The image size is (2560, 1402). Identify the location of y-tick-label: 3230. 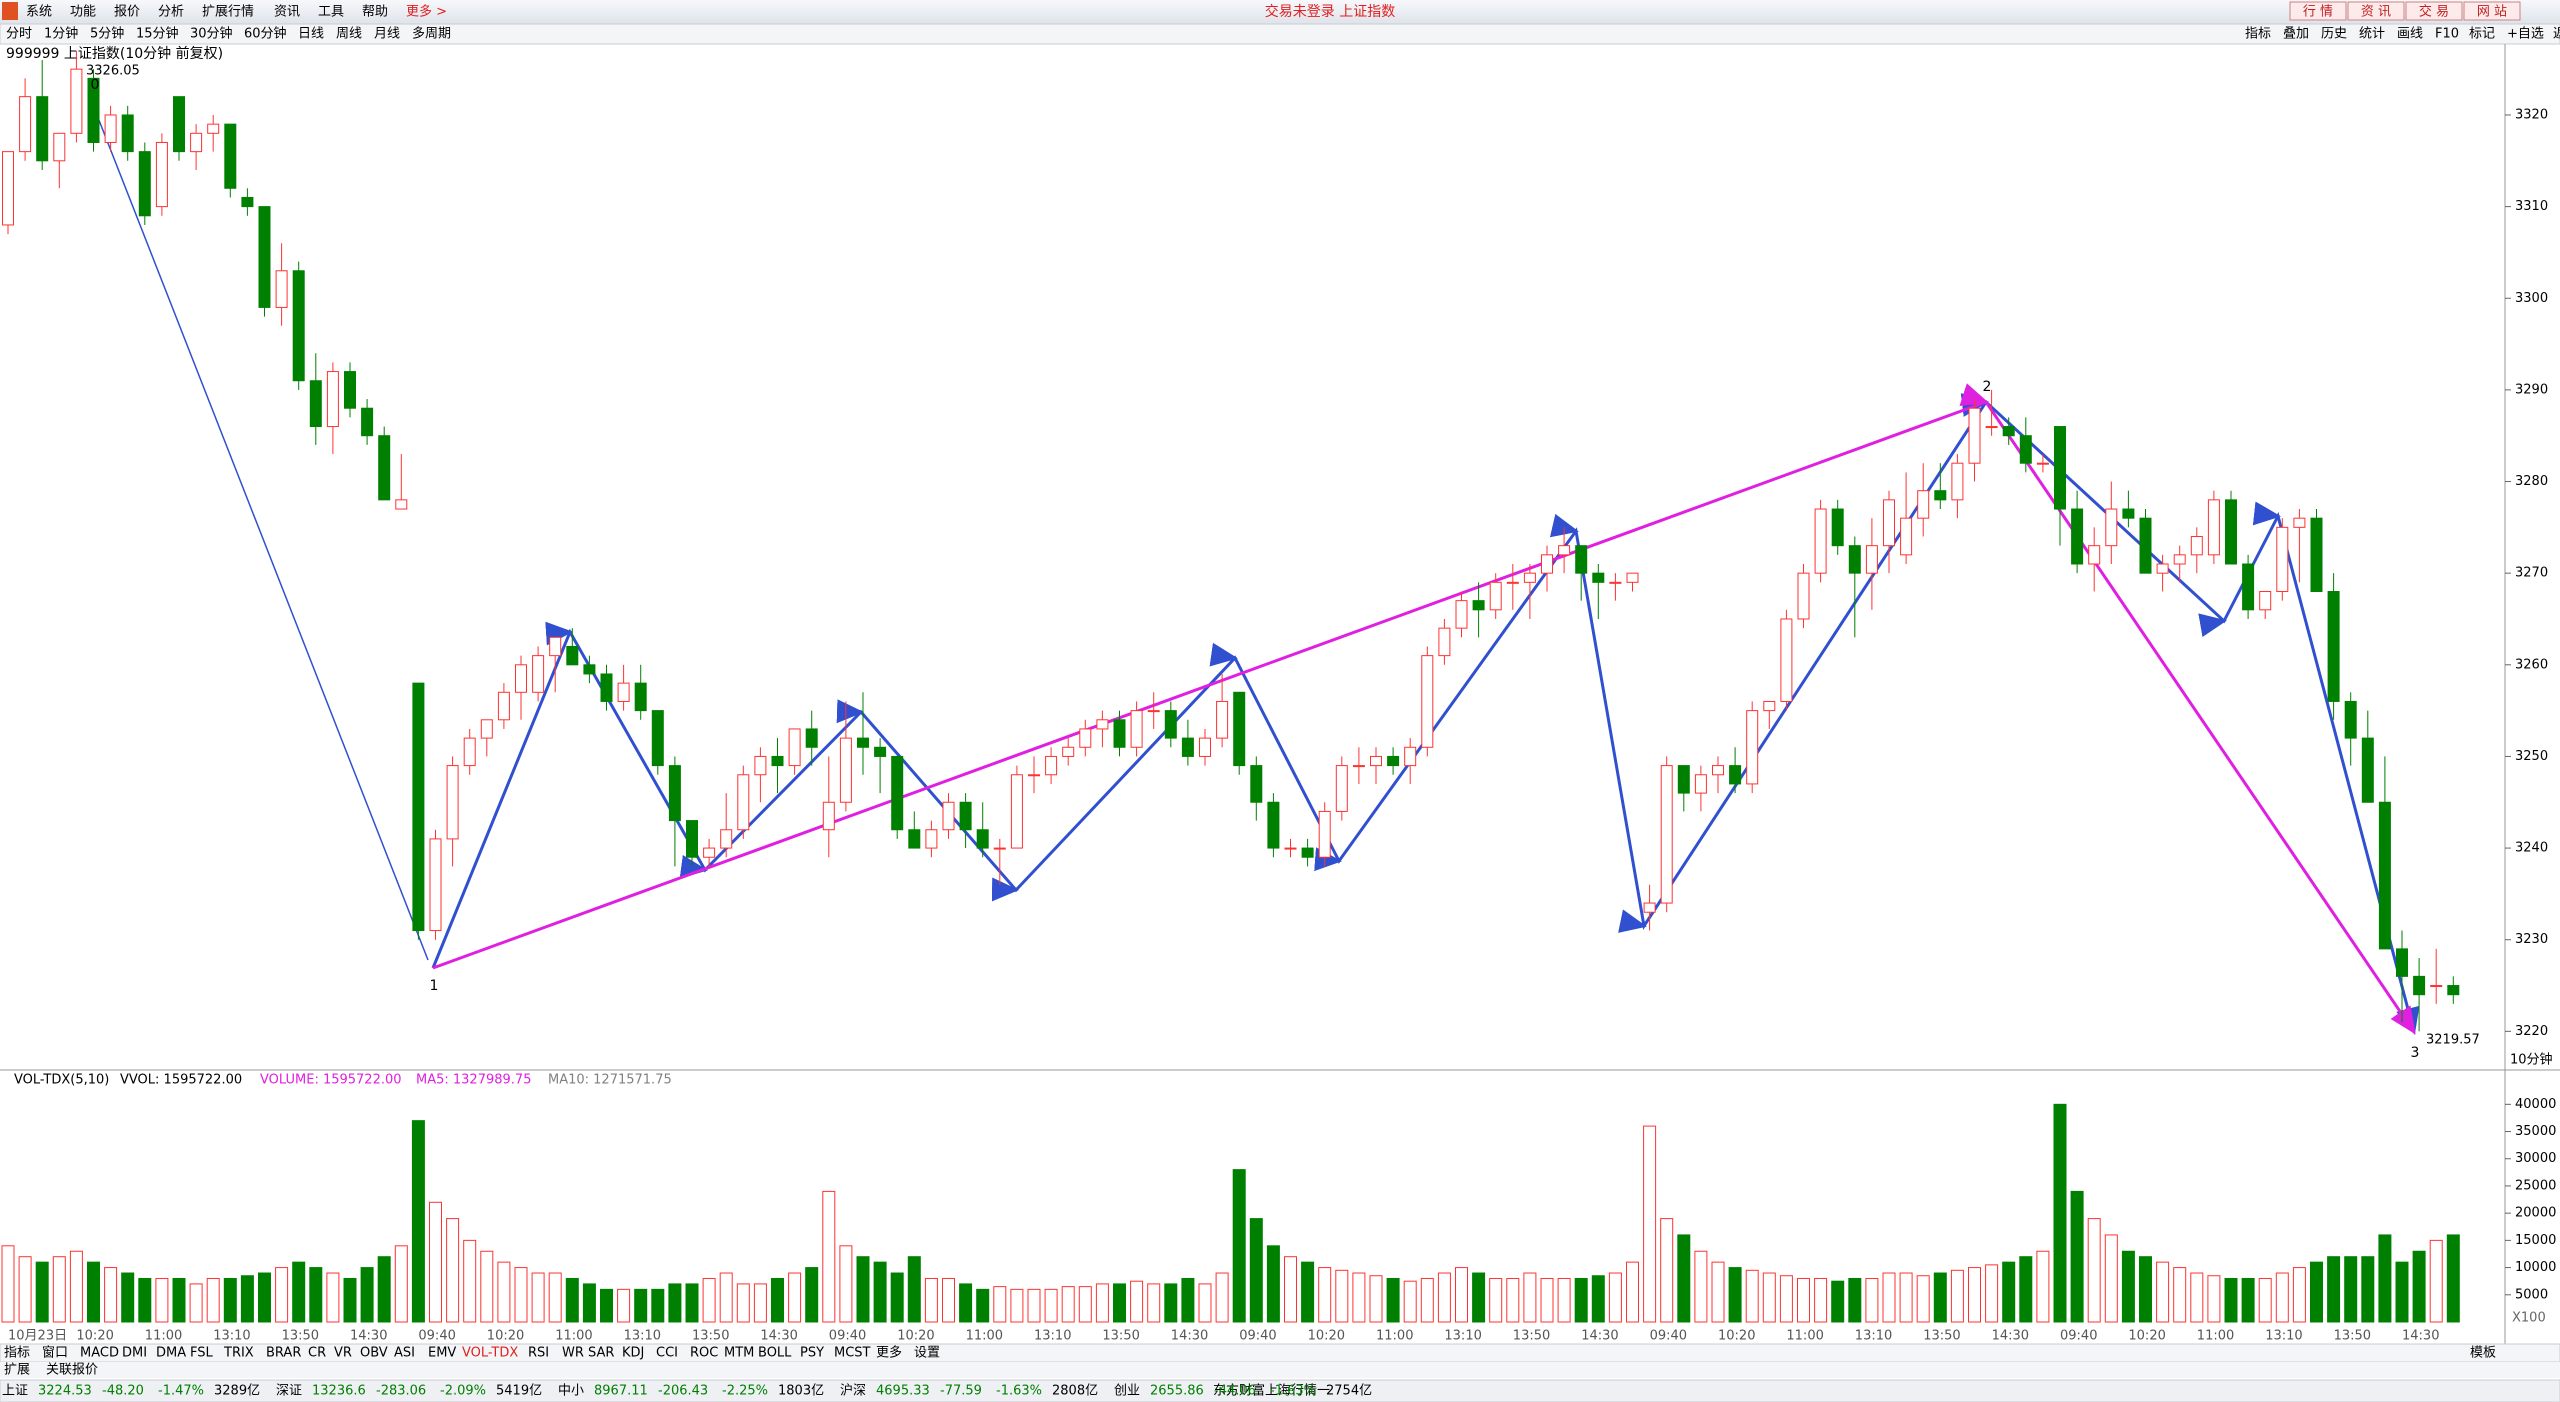
(2531, 939).